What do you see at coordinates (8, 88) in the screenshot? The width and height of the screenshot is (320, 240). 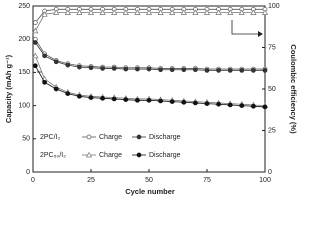 I see `y-axis-label: Capacity (mAh g⁻¹)` at bounding box center [8, 88].